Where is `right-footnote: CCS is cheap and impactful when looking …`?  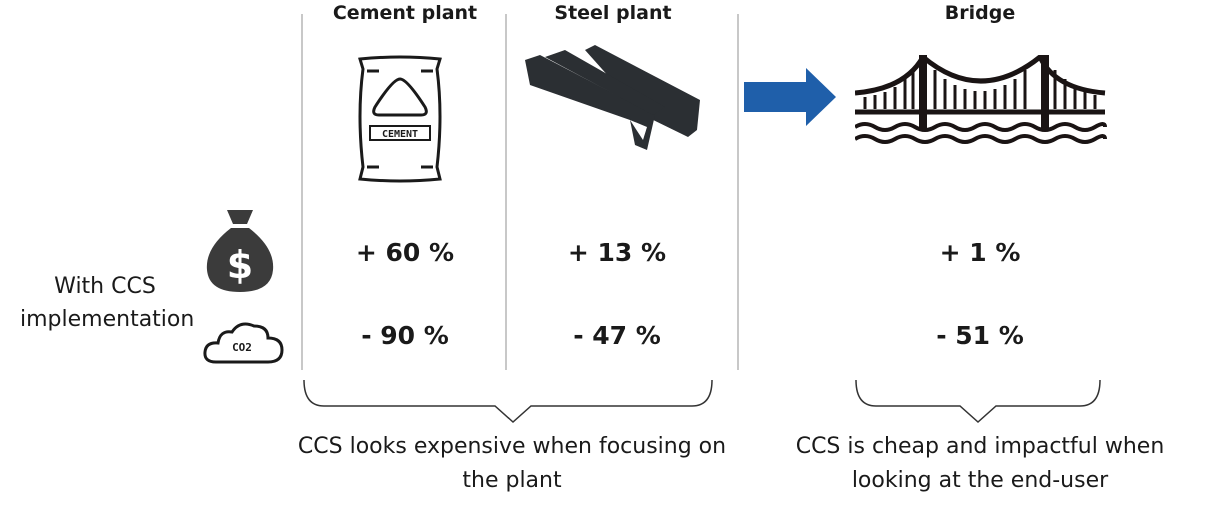 right-footnote: CCS is cheap and impactful when looking … is located at coordinates (980, 463).